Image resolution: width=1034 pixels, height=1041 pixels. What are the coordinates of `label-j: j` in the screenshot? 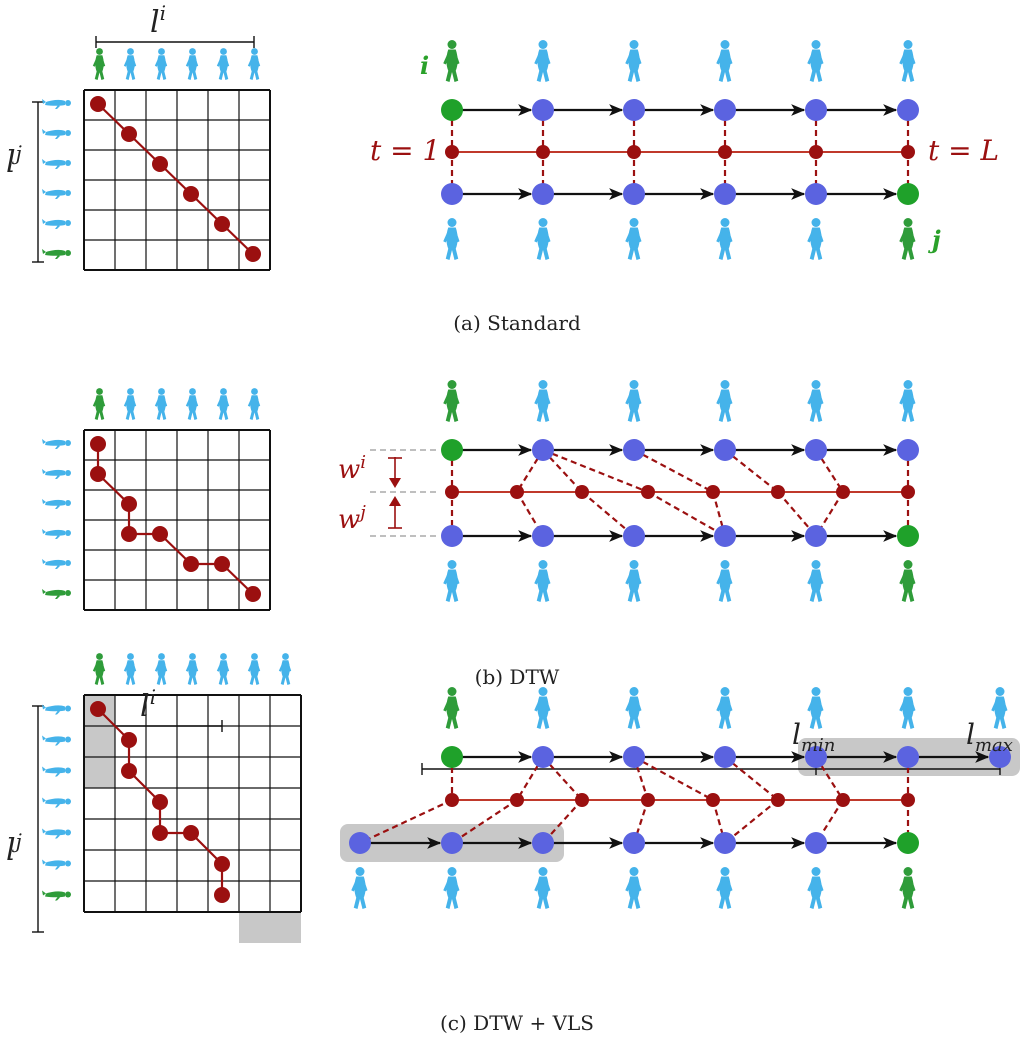 It's located at (934, 239).